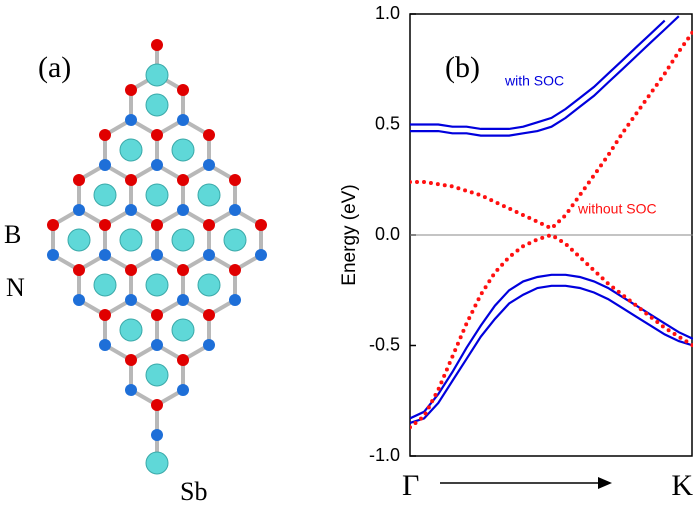 The height and width of the screenshot is (506, 697). I want to click on series-label: with SOC, so click(534, 81).